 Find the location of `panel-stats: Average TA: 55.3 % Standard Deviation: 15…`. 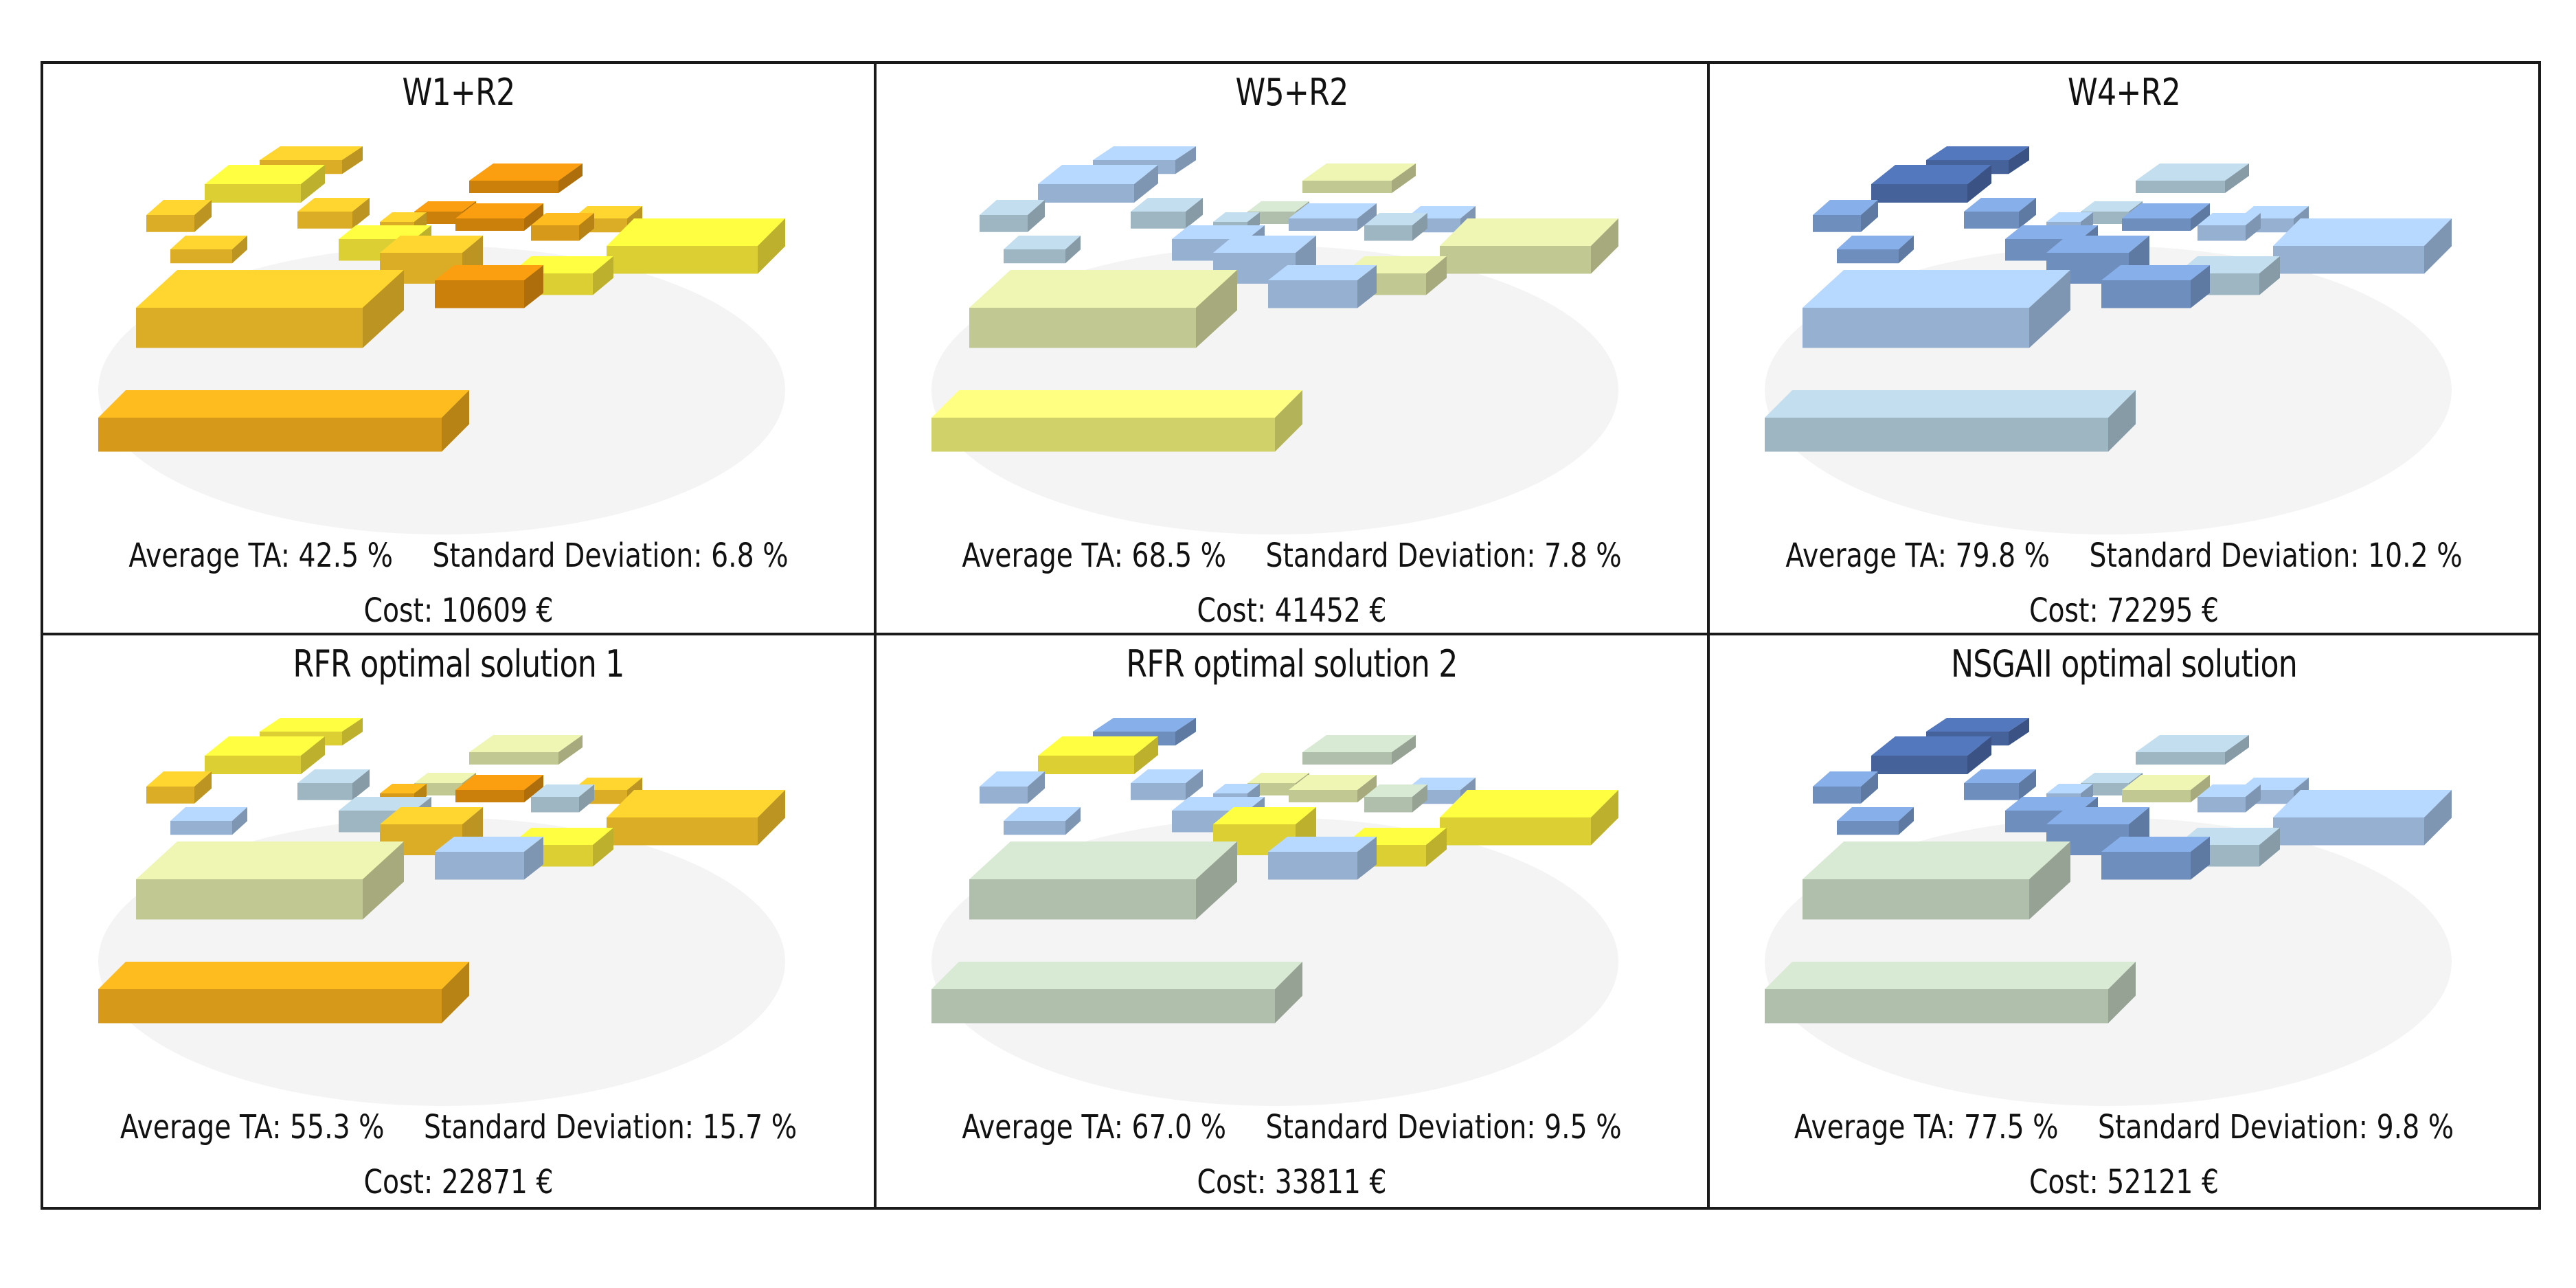

panel-stats: Average TA: 55.3 % Standard Deviation: 15… is located at coordinates (458, 1154).